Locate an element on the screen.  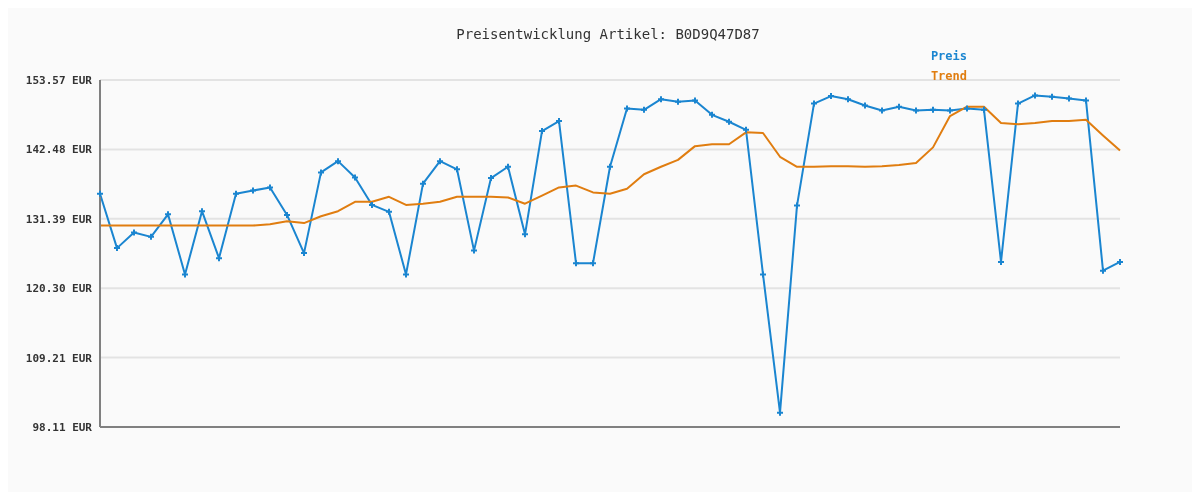
y-tick-label: 142.48 EUR is located at coordinates (59, 150).